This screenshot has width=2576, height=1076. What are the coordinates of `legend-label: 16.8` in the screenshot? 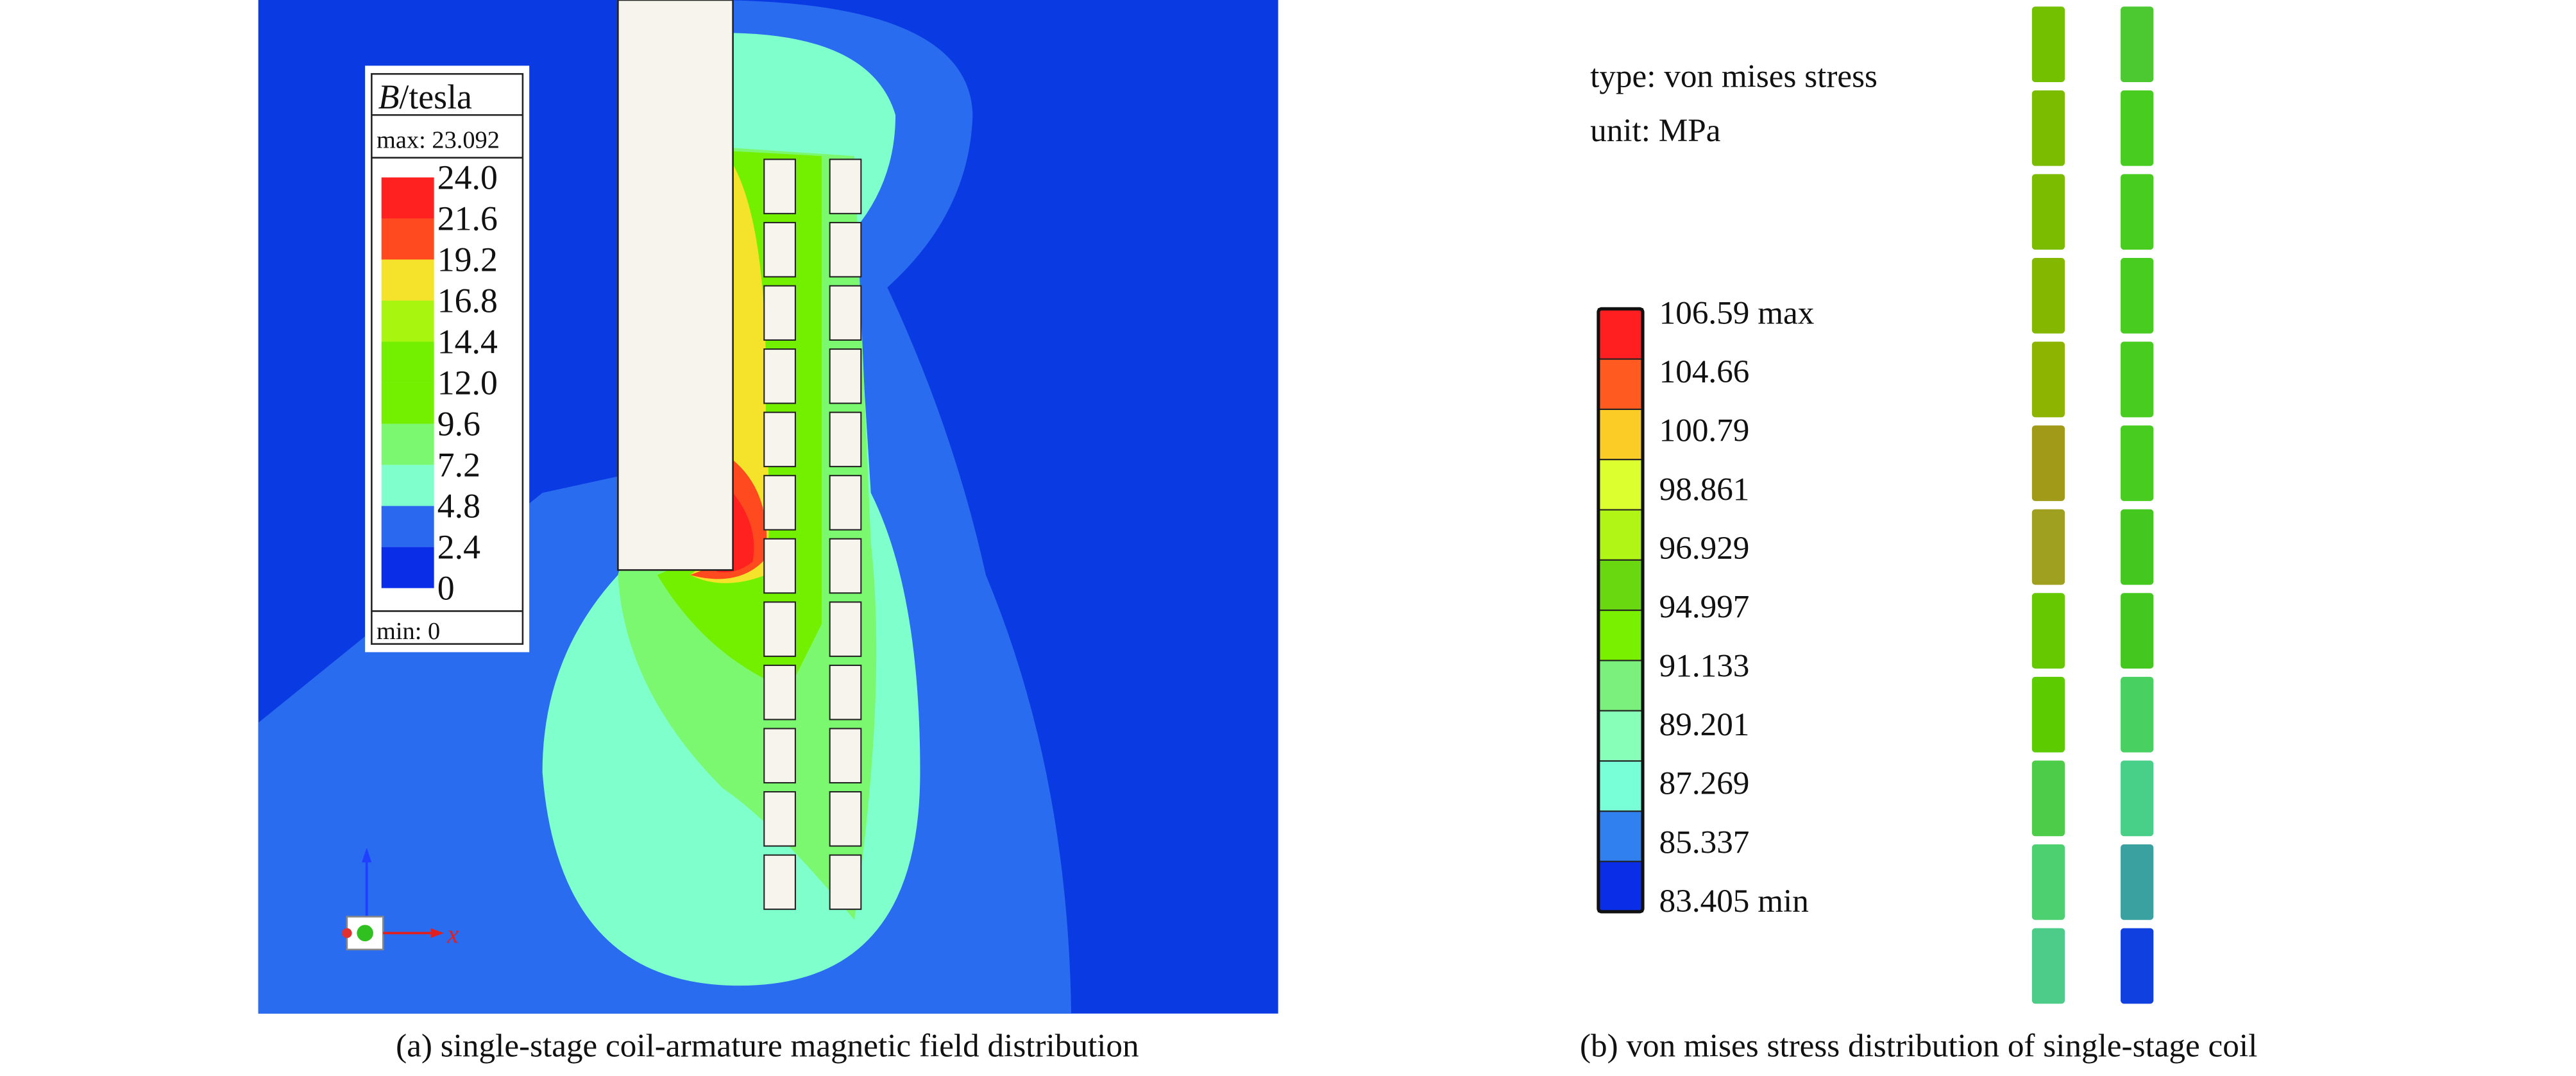 It's located at (467, 300).